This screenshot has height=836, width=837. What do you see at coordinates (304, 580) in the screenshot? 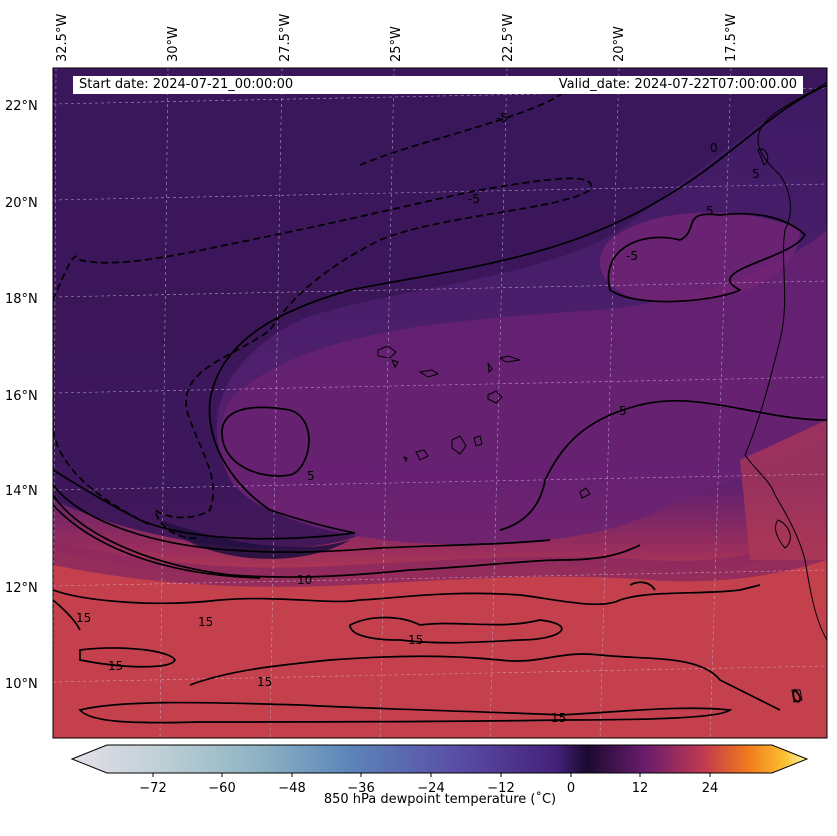
I see `contour-label: 10` at bounding box center [304, 580].